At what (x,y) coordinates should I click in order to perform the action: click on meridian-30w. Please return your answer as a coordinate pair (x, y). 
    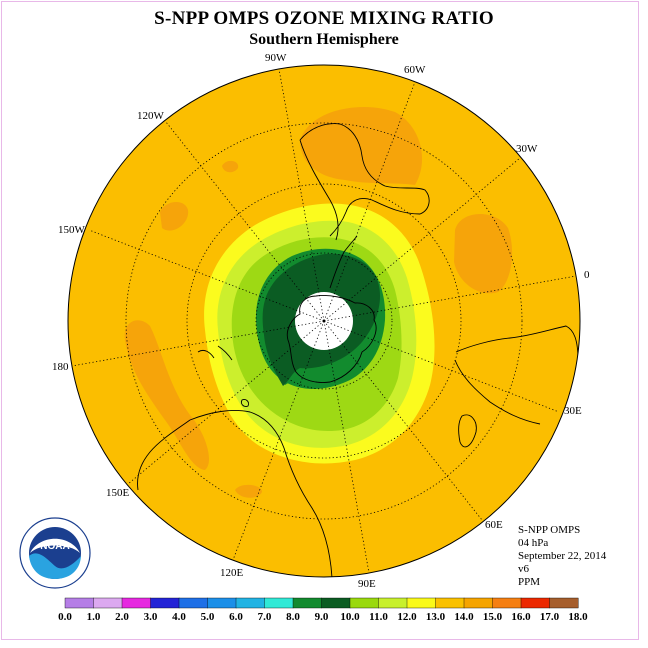
    Looking at the image, I should click on (422, 239).